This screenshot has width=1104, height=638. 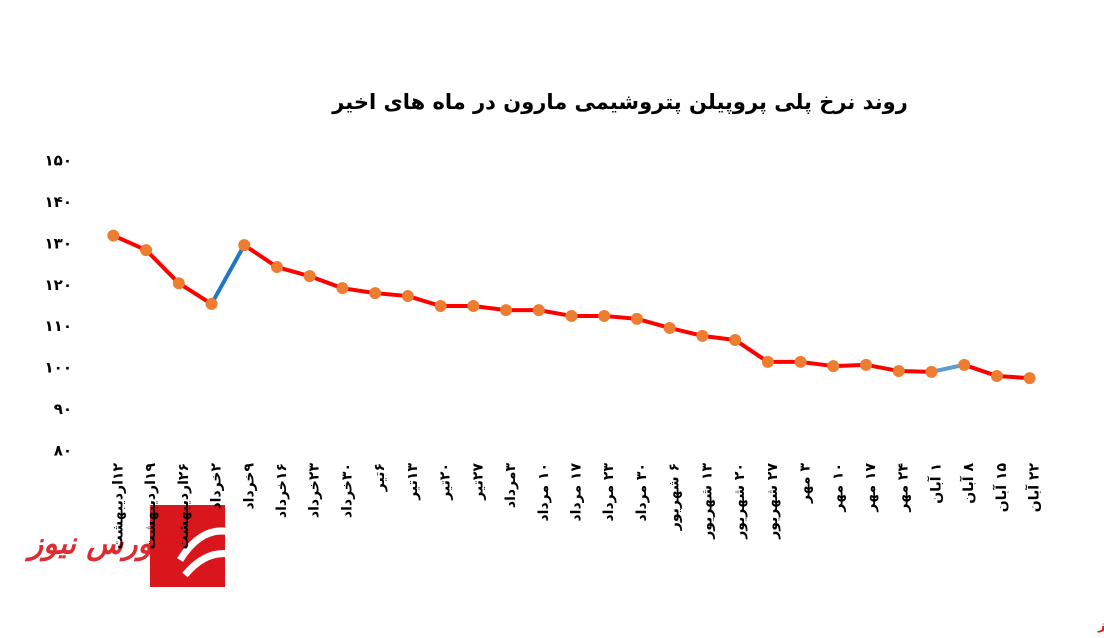 What do you see at coordinates (1100, 626) in the screenshot?
I see `source: بورس نیوز` at bounding box center [1100, 626].